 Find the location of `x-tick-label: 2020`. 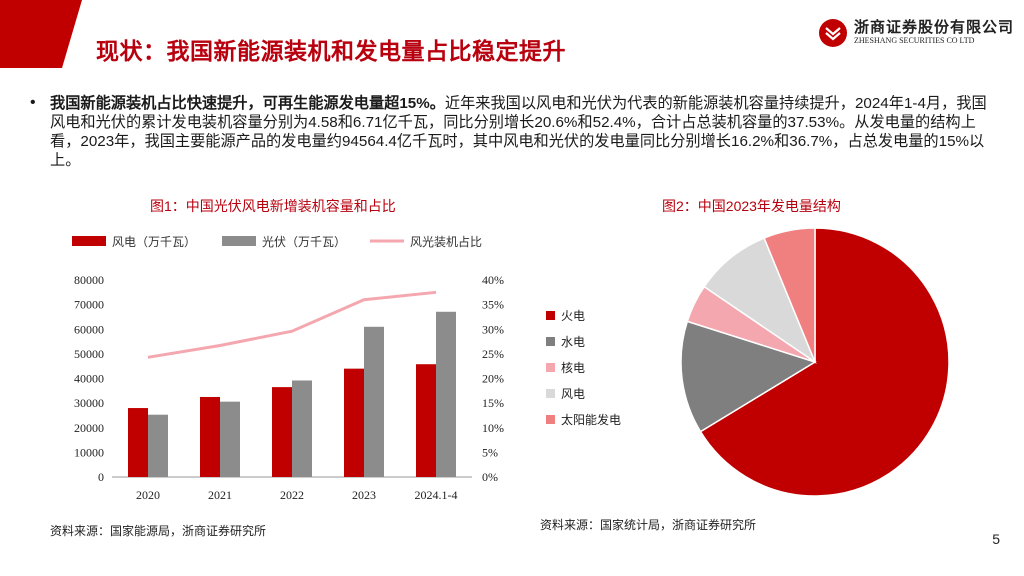

x-tick-label: 2020 is located at coordinates (148, 495).